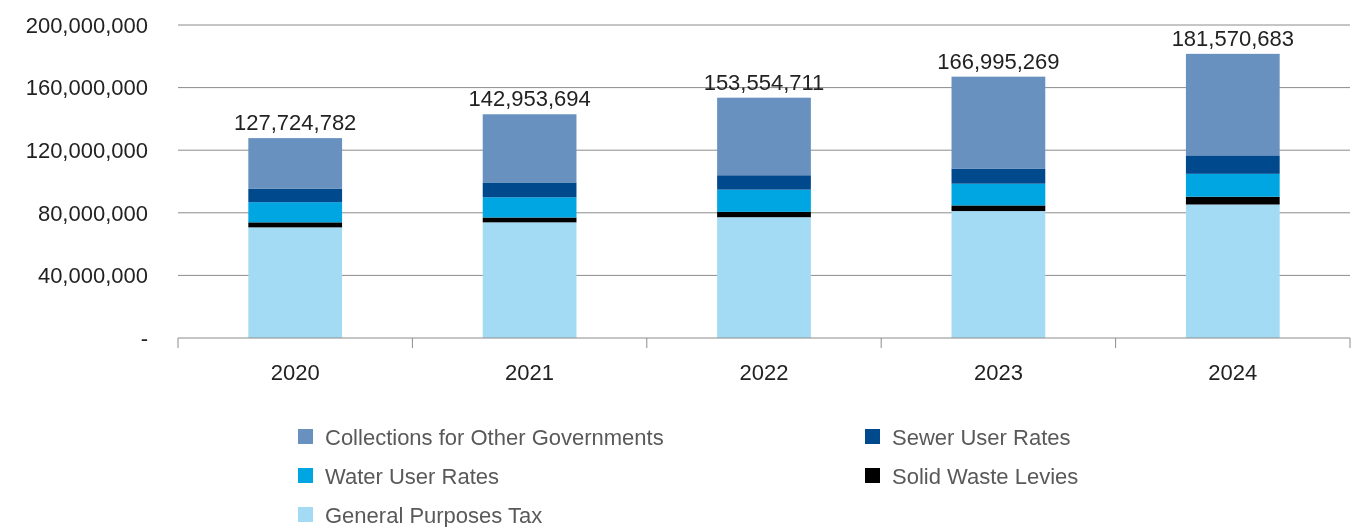 The height and width of the screenshot is (527, 1358). What do you see at coordinates (295, 123) in the screenshot?
I see `total-label: 127,724,782` at bounding box center [295, 123].